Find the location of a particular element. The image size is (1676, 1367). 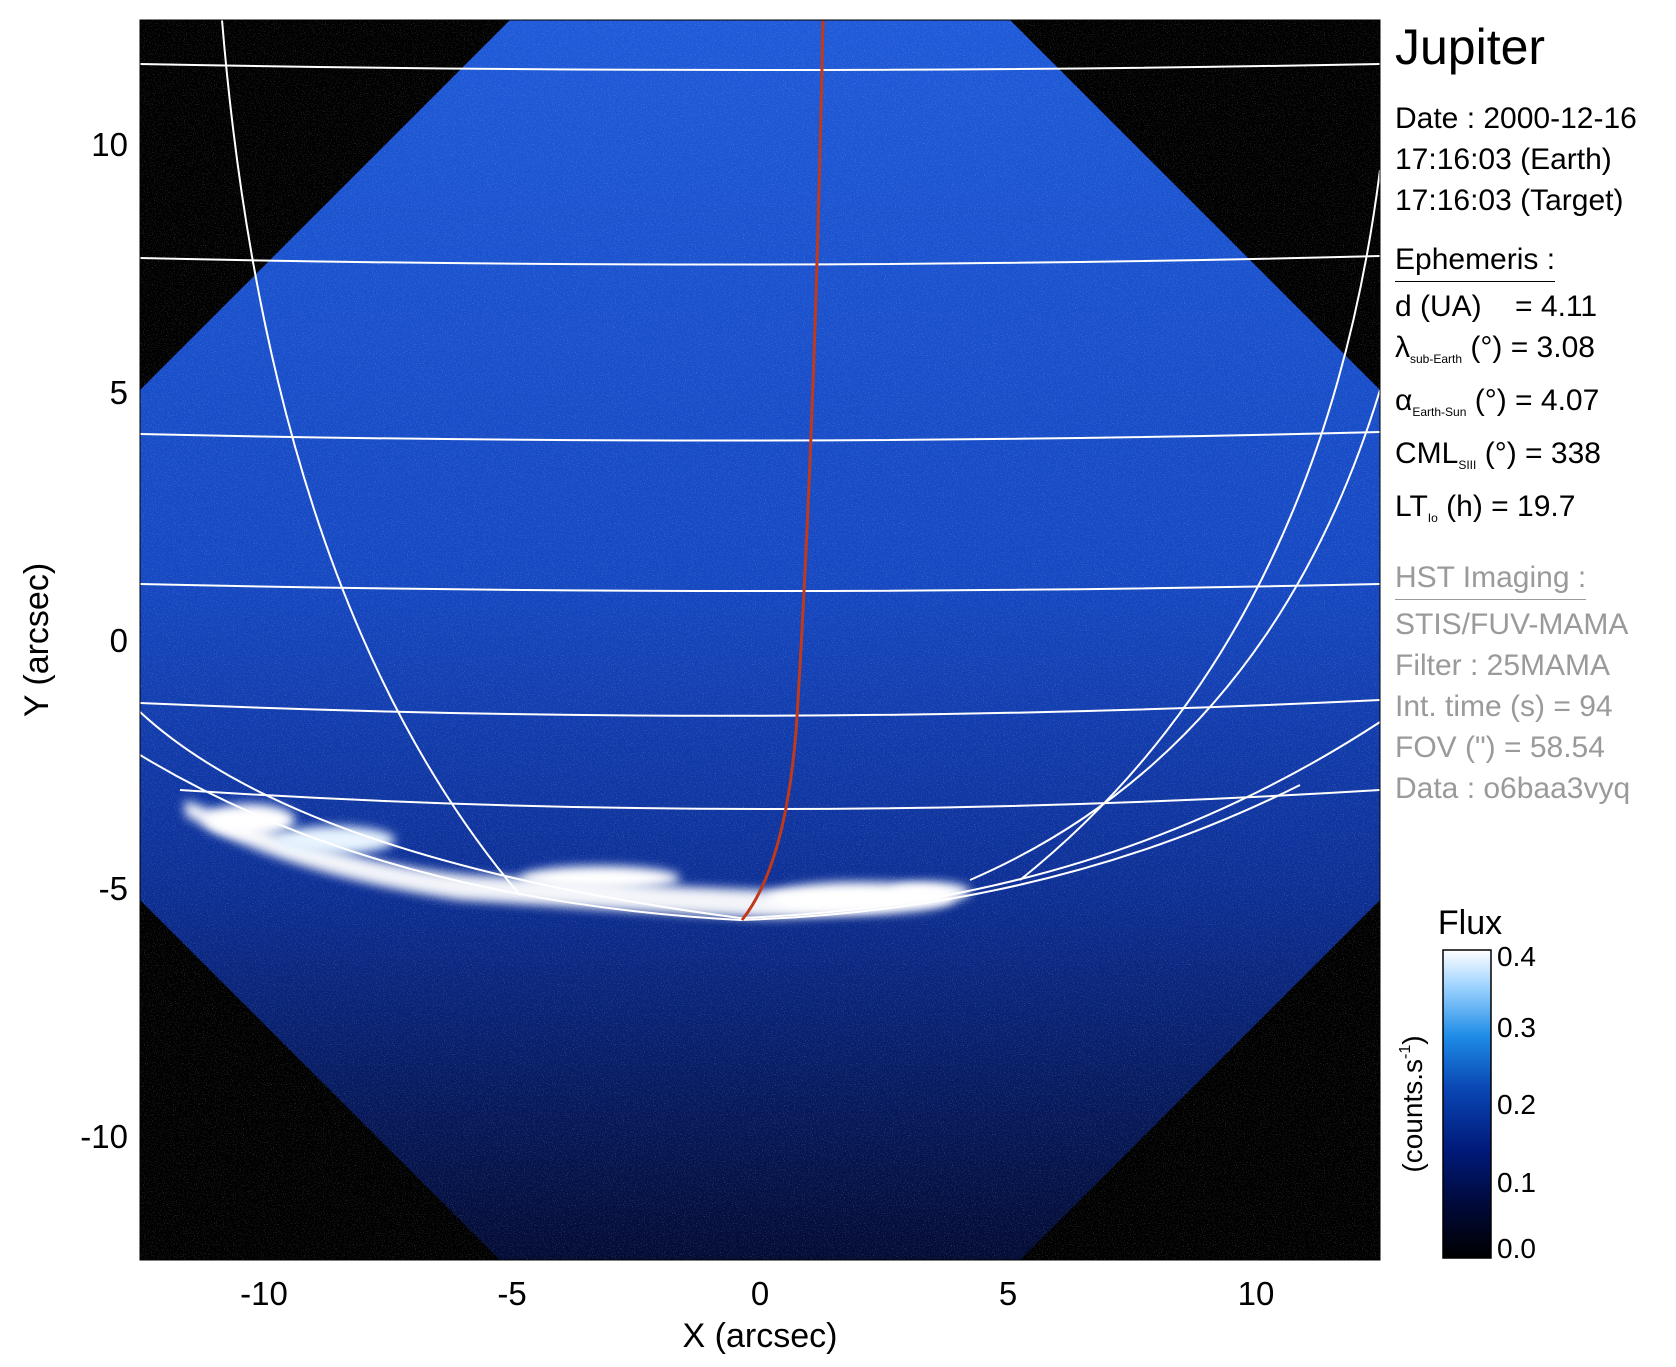

field-of-view-line: FOV (") = 58.54 is located at coordinates (1500, 747).